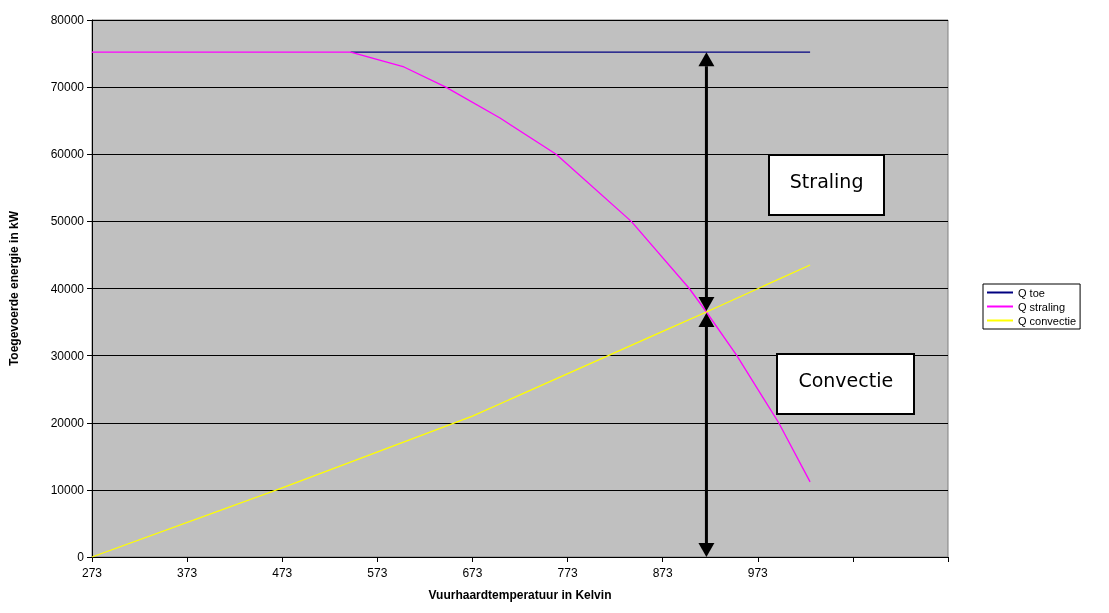  I want to click on x-axis-title: Vuurhaardtemperatuur in Kelvin, so click(520, 595).